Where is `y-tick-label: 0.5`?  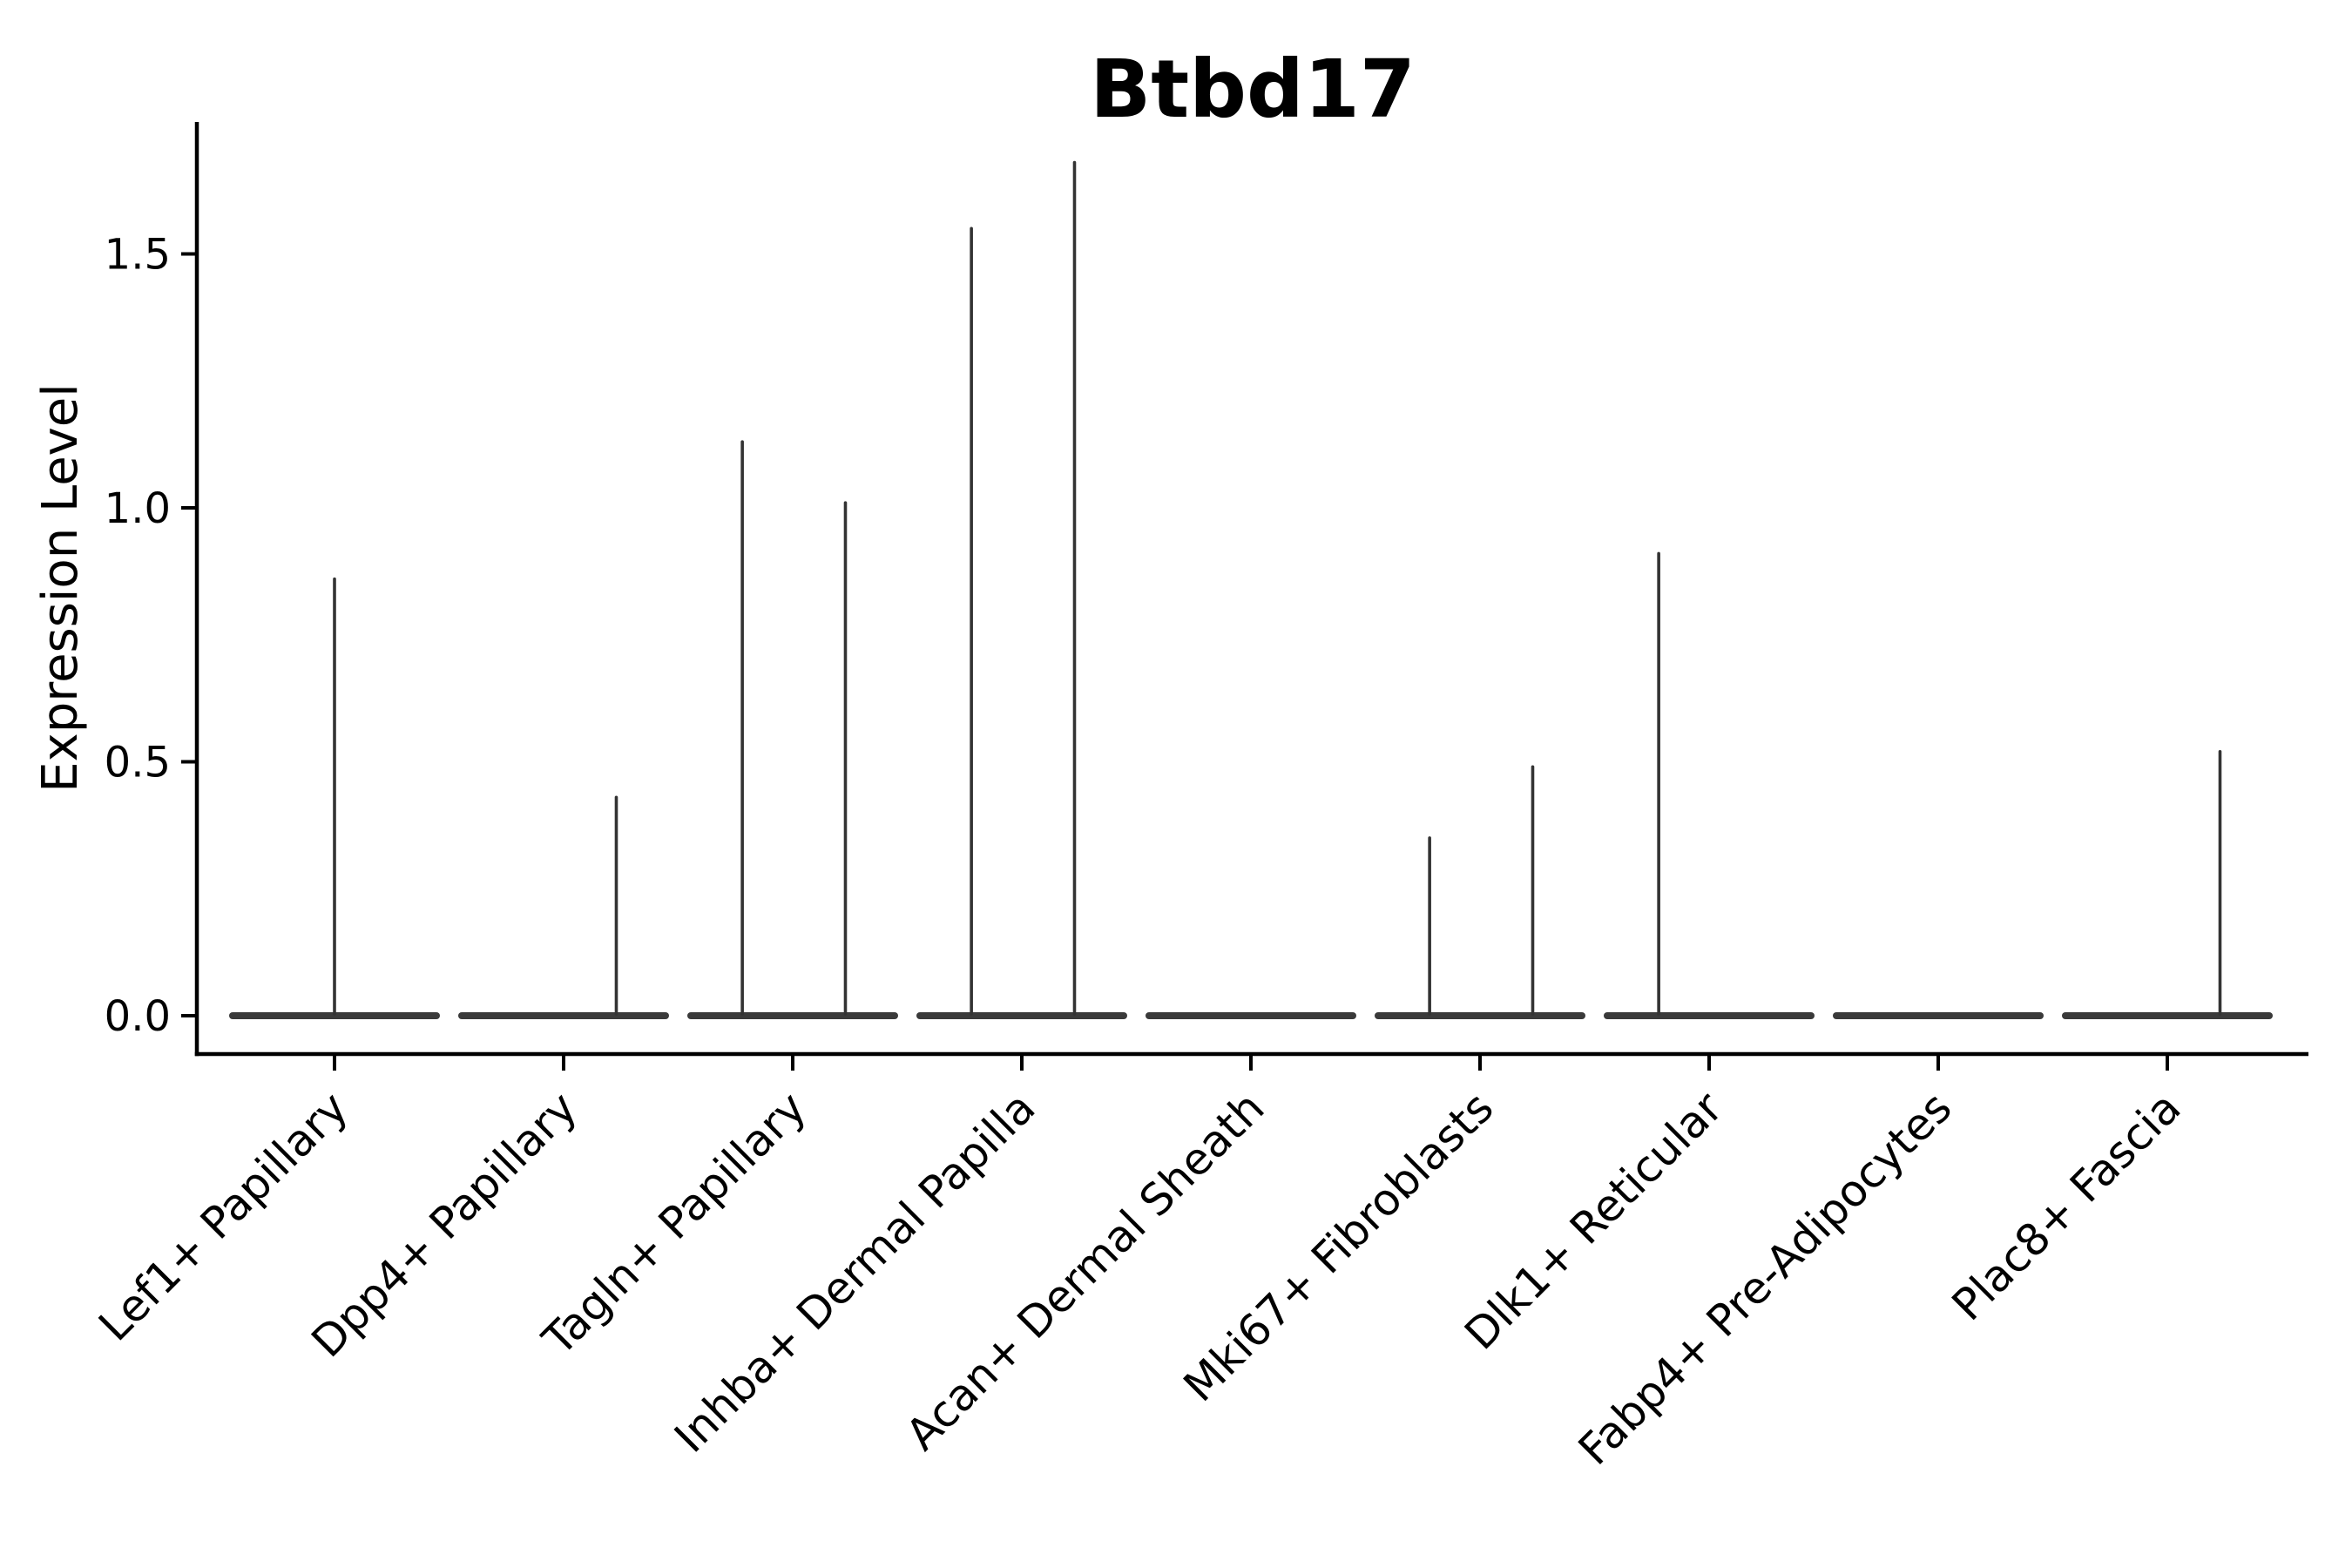 y-tick-label: 0.5 is located at coordinates (138, 763).